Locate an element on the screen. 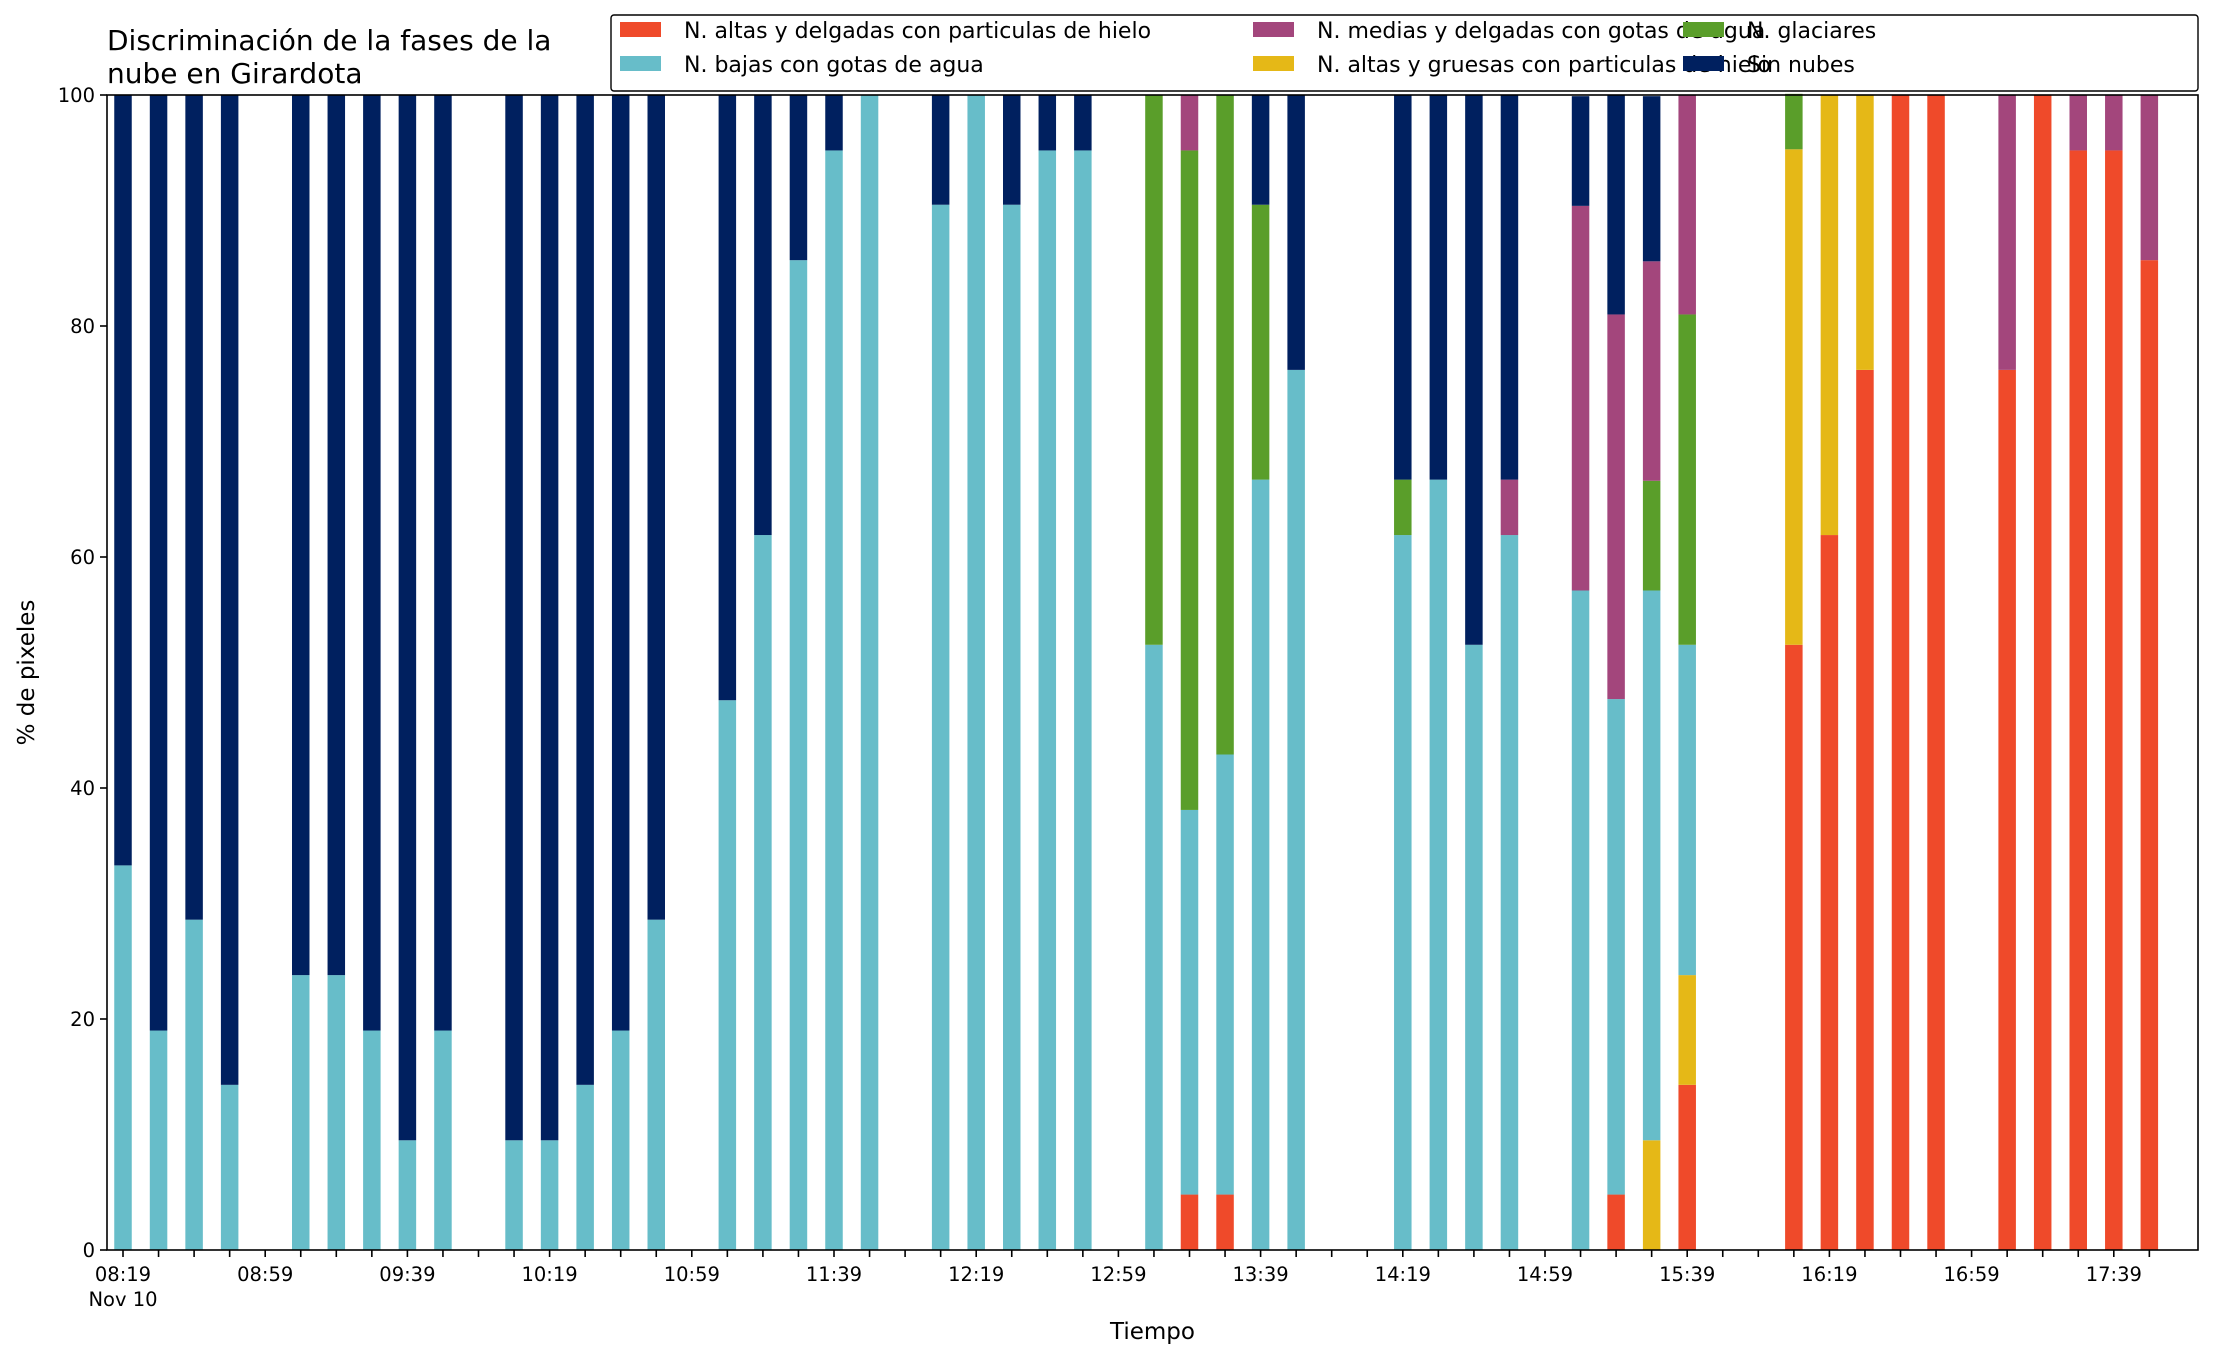 The image size is (2216, 1355). y-tick-label: 0 is located at coordinates (89, 1250).